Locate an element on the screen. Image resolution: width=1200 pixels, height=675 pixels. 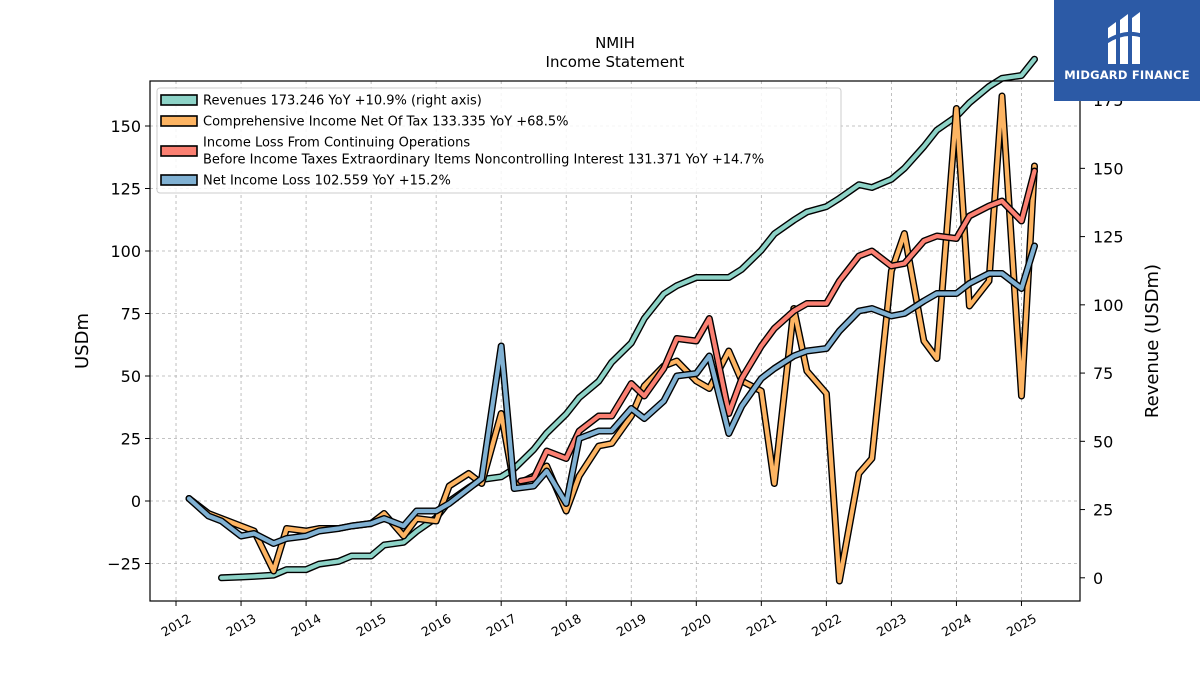
left-tick-label: 150 is located at coordinates (125, 126).